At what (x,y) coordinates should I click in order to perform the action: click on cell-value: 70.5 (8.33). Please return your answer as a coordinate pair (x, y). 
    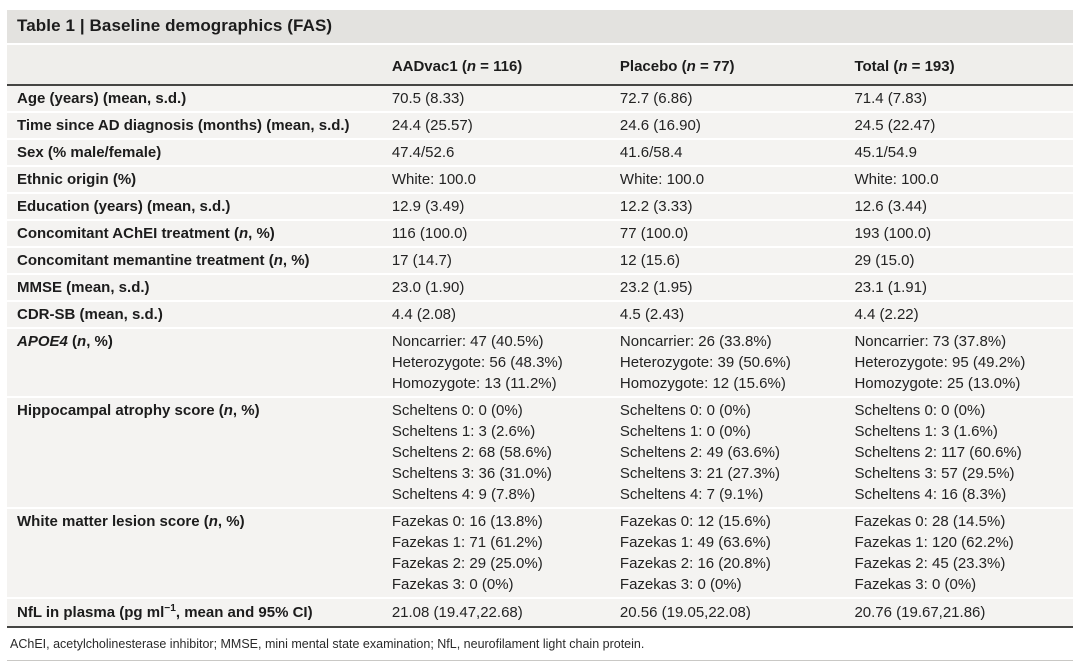
    Looking at the image, I should click on (428, 98).